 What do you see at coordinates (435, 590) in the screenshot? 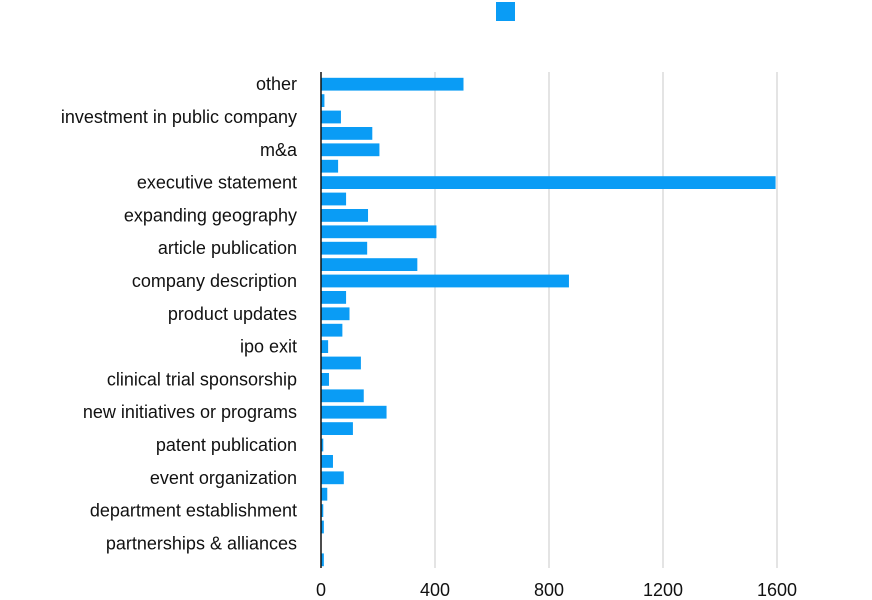
I see `x-tick-label: 400` at bounding box center [435, 590].